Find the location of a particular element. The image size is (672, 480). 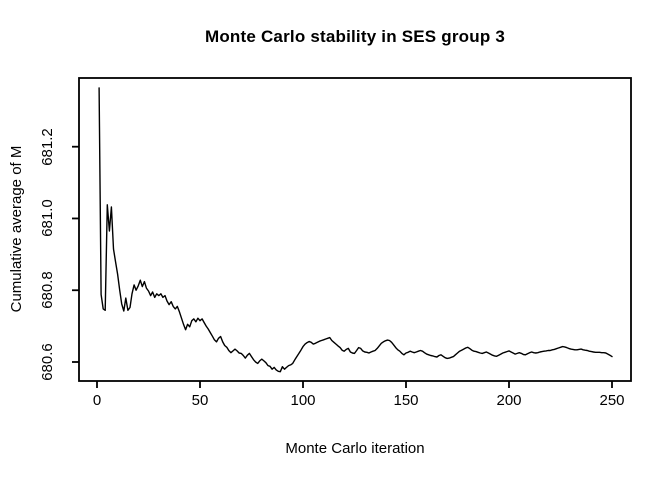

y-tick-label: 680.8 is located at coordinates (47, 290).